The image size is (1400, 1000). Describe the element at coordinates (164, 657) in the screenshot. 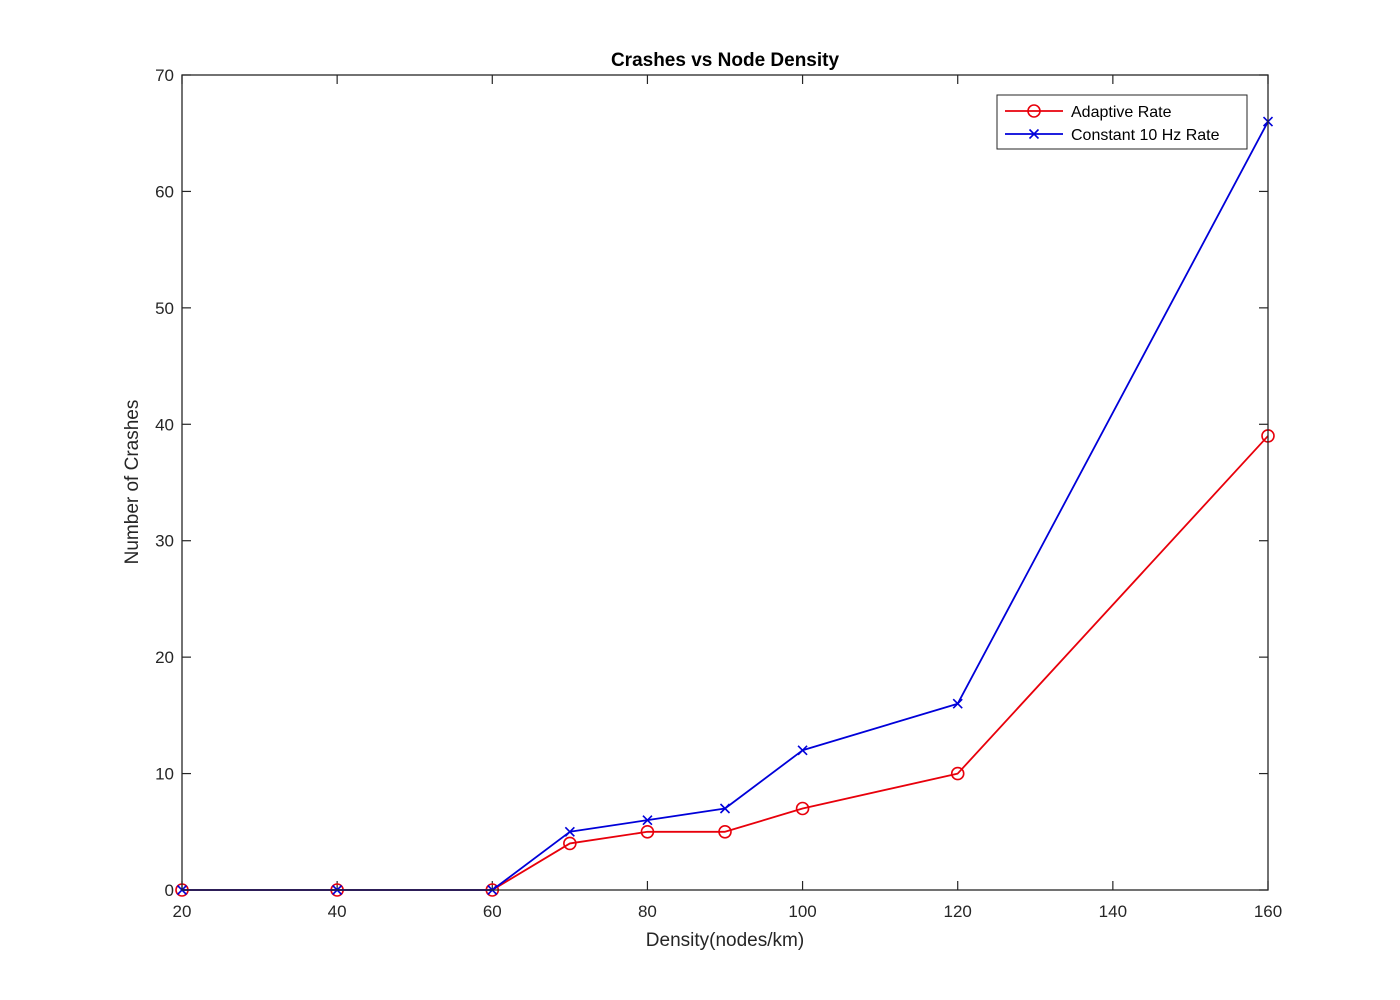

I see `y-tick-label: 20` at that location.